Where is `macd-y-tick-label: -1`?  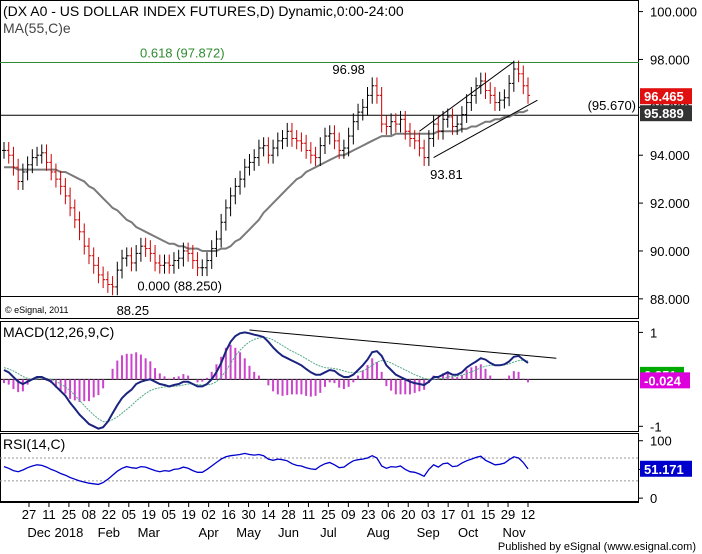 macd-y-tick-label: -1 is located at coordinates (656, 426).